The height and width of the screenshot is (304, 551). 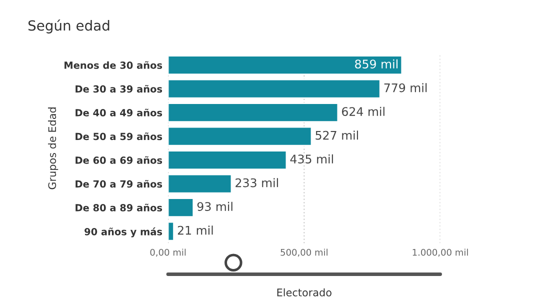 What do you see at coordinates (405, 87) in the screenshot?
I see `data-label: 779 mil` at bounding box center [405, 87].